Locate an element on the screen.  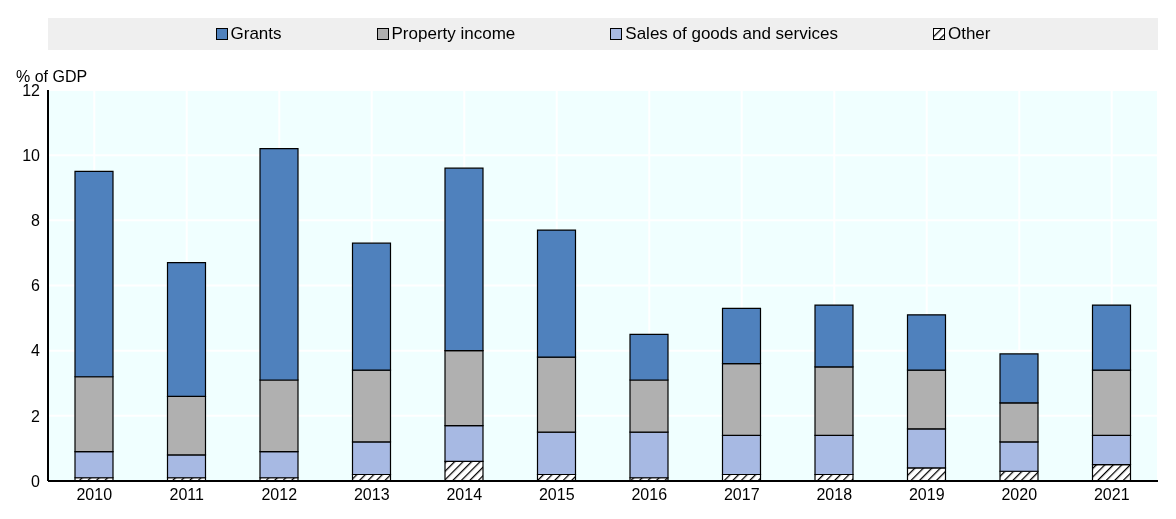
y-tick-label: 10 is located at coordinates (31, 155).